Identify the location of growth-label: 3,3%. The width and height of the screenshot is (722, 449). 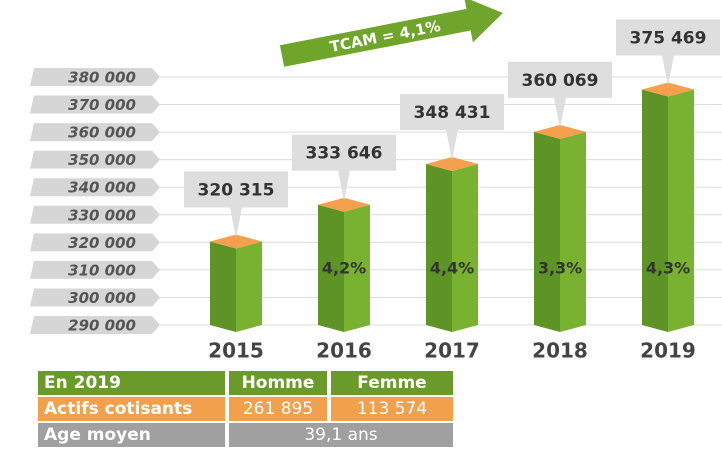
(560, 268).